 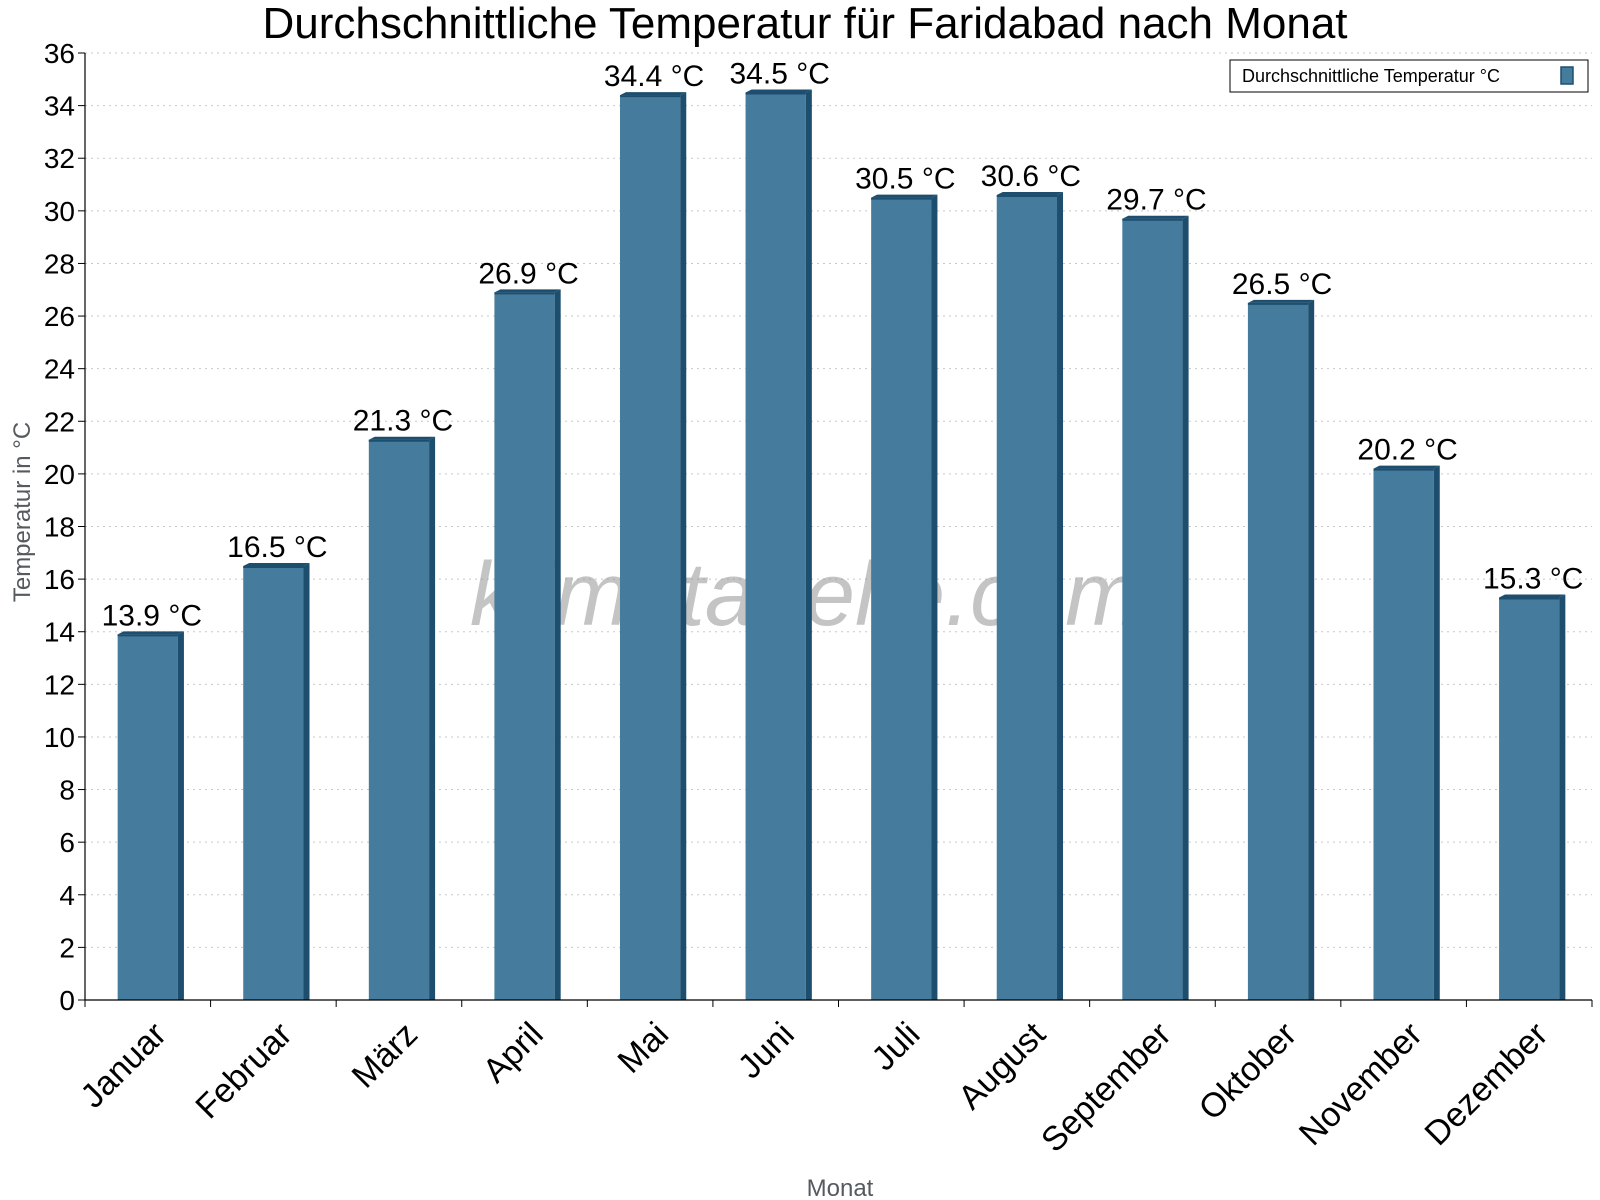 What do you see at coordinates (1371, 76) in the screenshot?
I see `legend-label: Durchschnittliche Temperatur °C` at bounding box center [1371, 76].